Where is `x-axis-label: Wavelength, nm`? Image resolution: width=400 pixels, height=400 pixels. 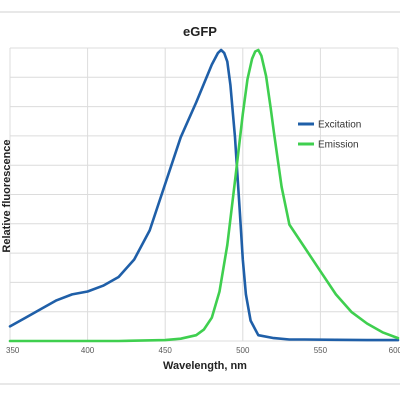
x-axis-label: Wavelength, nm is located at coordinates (205, 366).